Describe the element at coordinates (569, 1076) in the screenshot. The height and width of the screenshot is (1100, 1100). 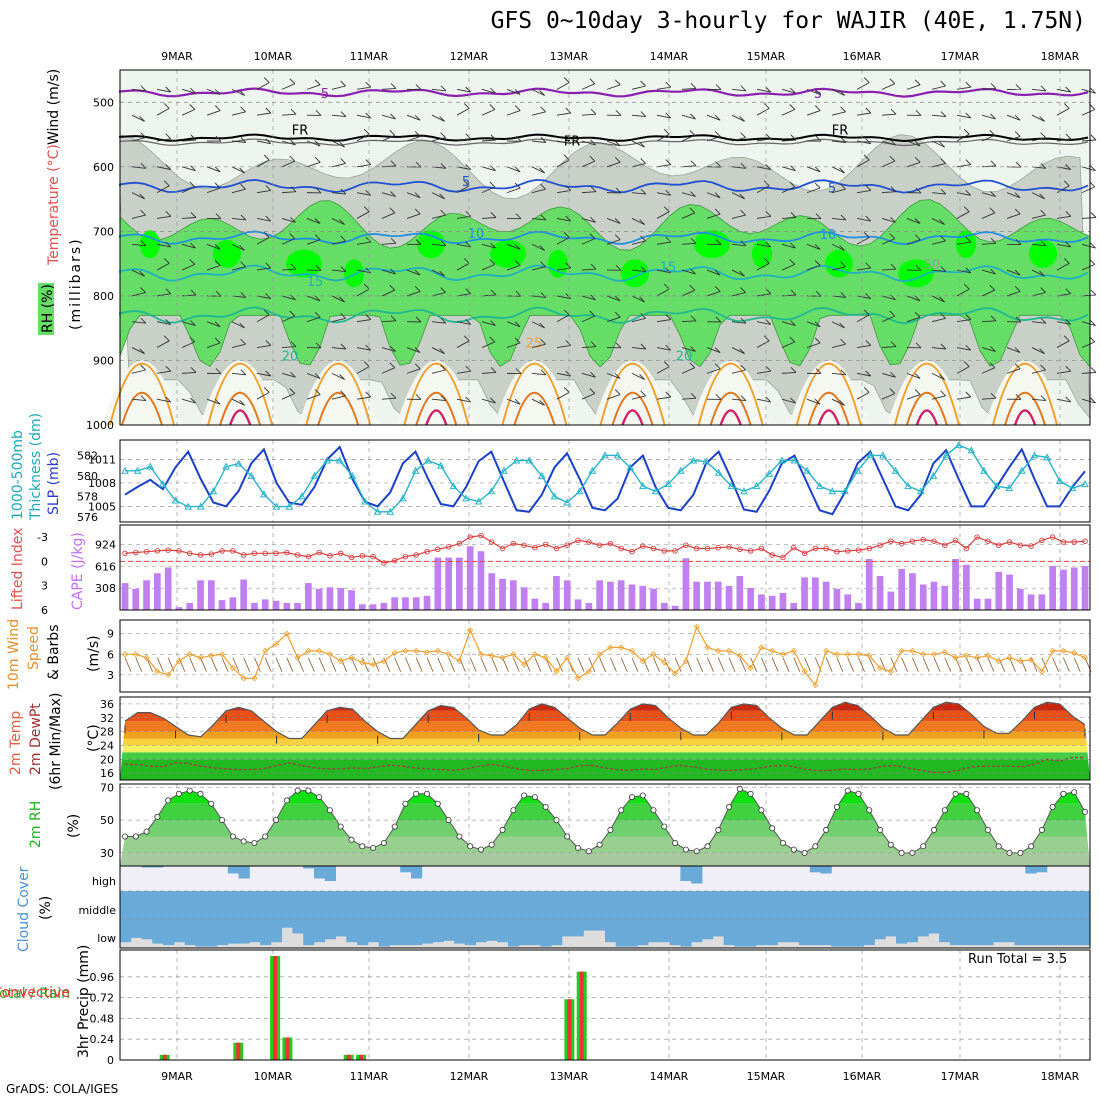
I see `bottom-date-label: 13MAR` at that location.